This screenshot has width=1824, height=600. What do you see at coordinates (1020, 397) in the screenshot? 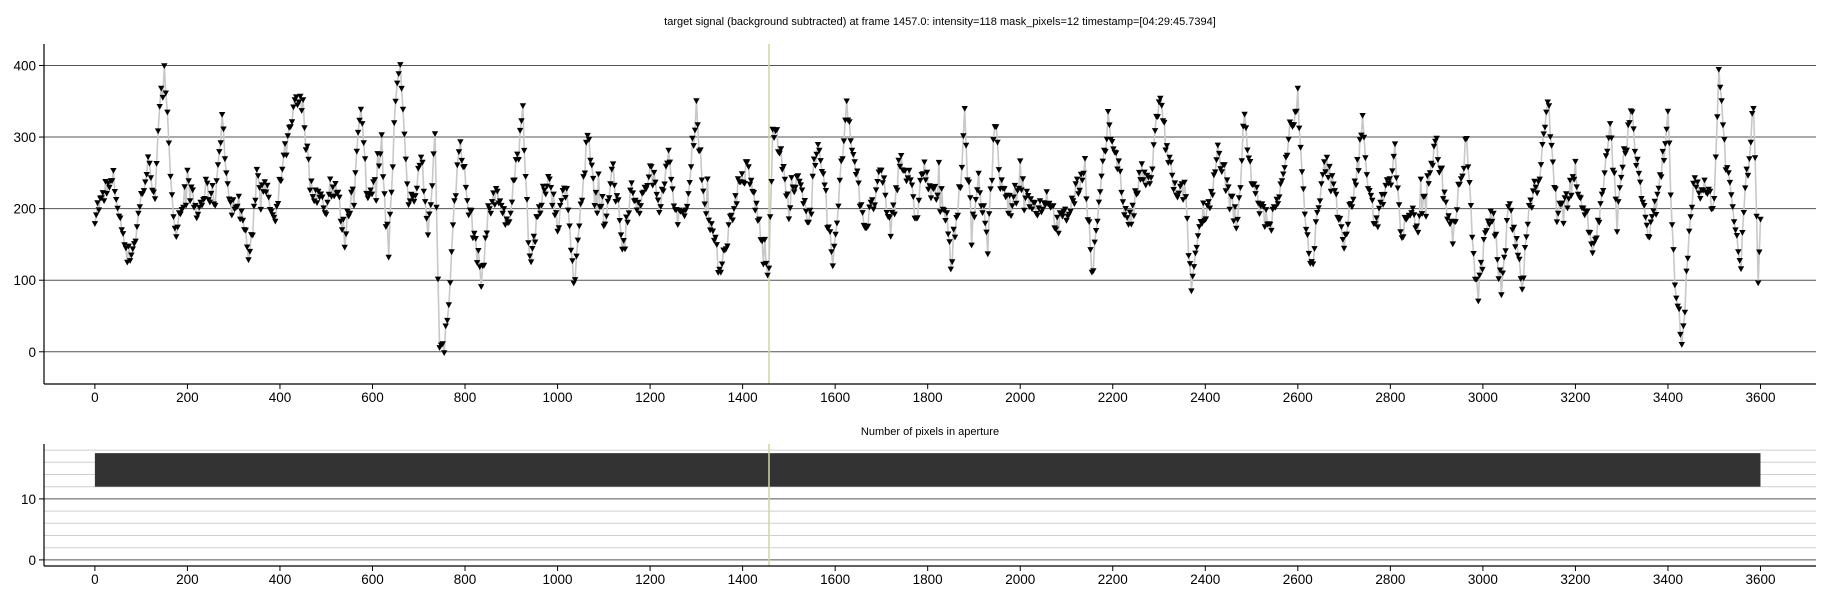
I see `signal-x-tick-label: 2000` at bounding box center [1020, 397].